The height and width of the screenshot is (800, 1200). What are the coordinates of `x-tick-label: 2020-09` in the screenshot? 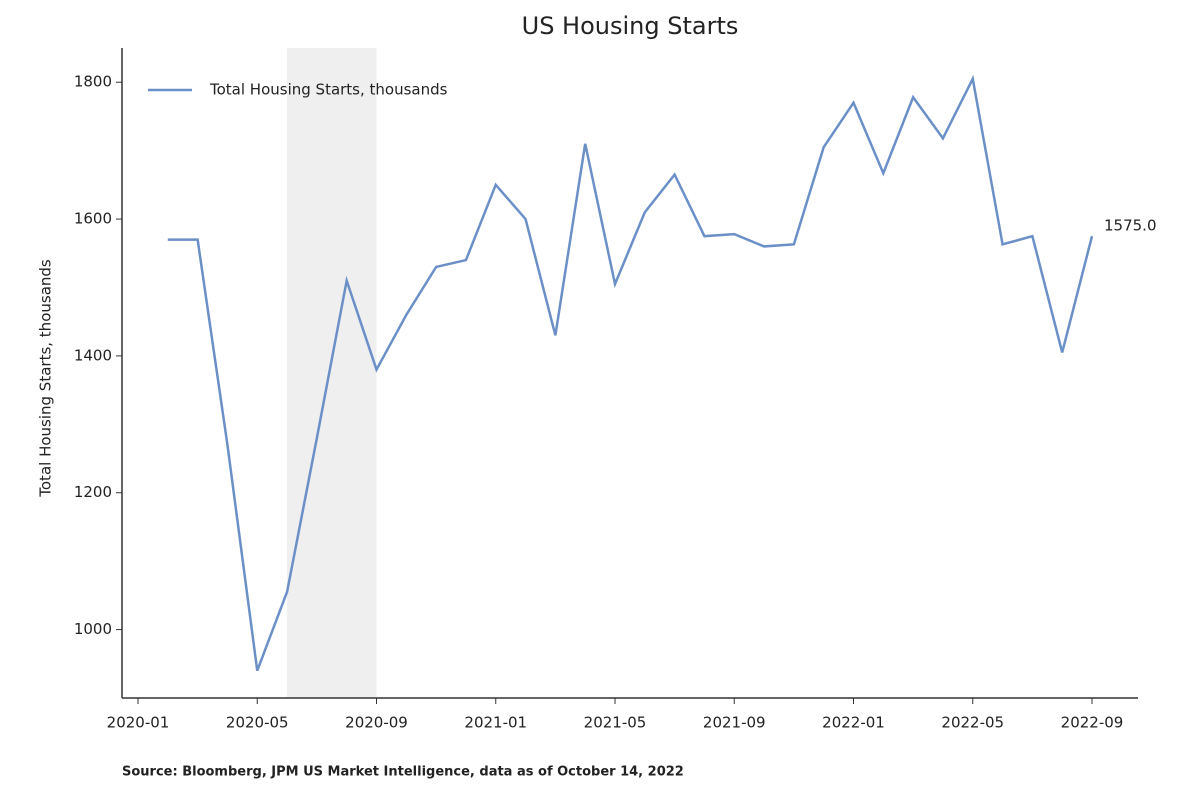 It's located at (376, 723).